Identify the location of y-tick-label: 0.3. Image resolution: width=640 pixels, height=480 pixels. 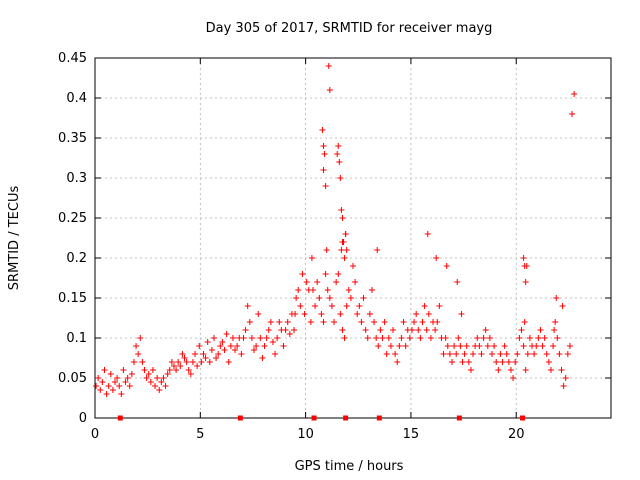
(76, 178).